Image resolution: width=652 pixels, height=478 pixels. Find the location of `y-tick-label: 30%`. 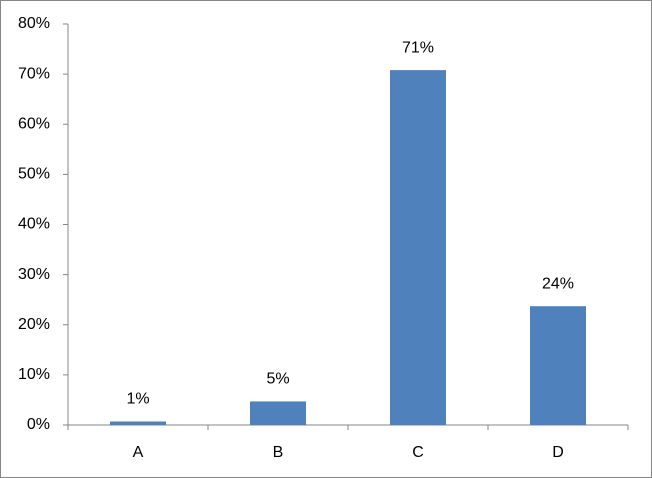

y-tick-label: 30% is located at coordinates (34, 274).